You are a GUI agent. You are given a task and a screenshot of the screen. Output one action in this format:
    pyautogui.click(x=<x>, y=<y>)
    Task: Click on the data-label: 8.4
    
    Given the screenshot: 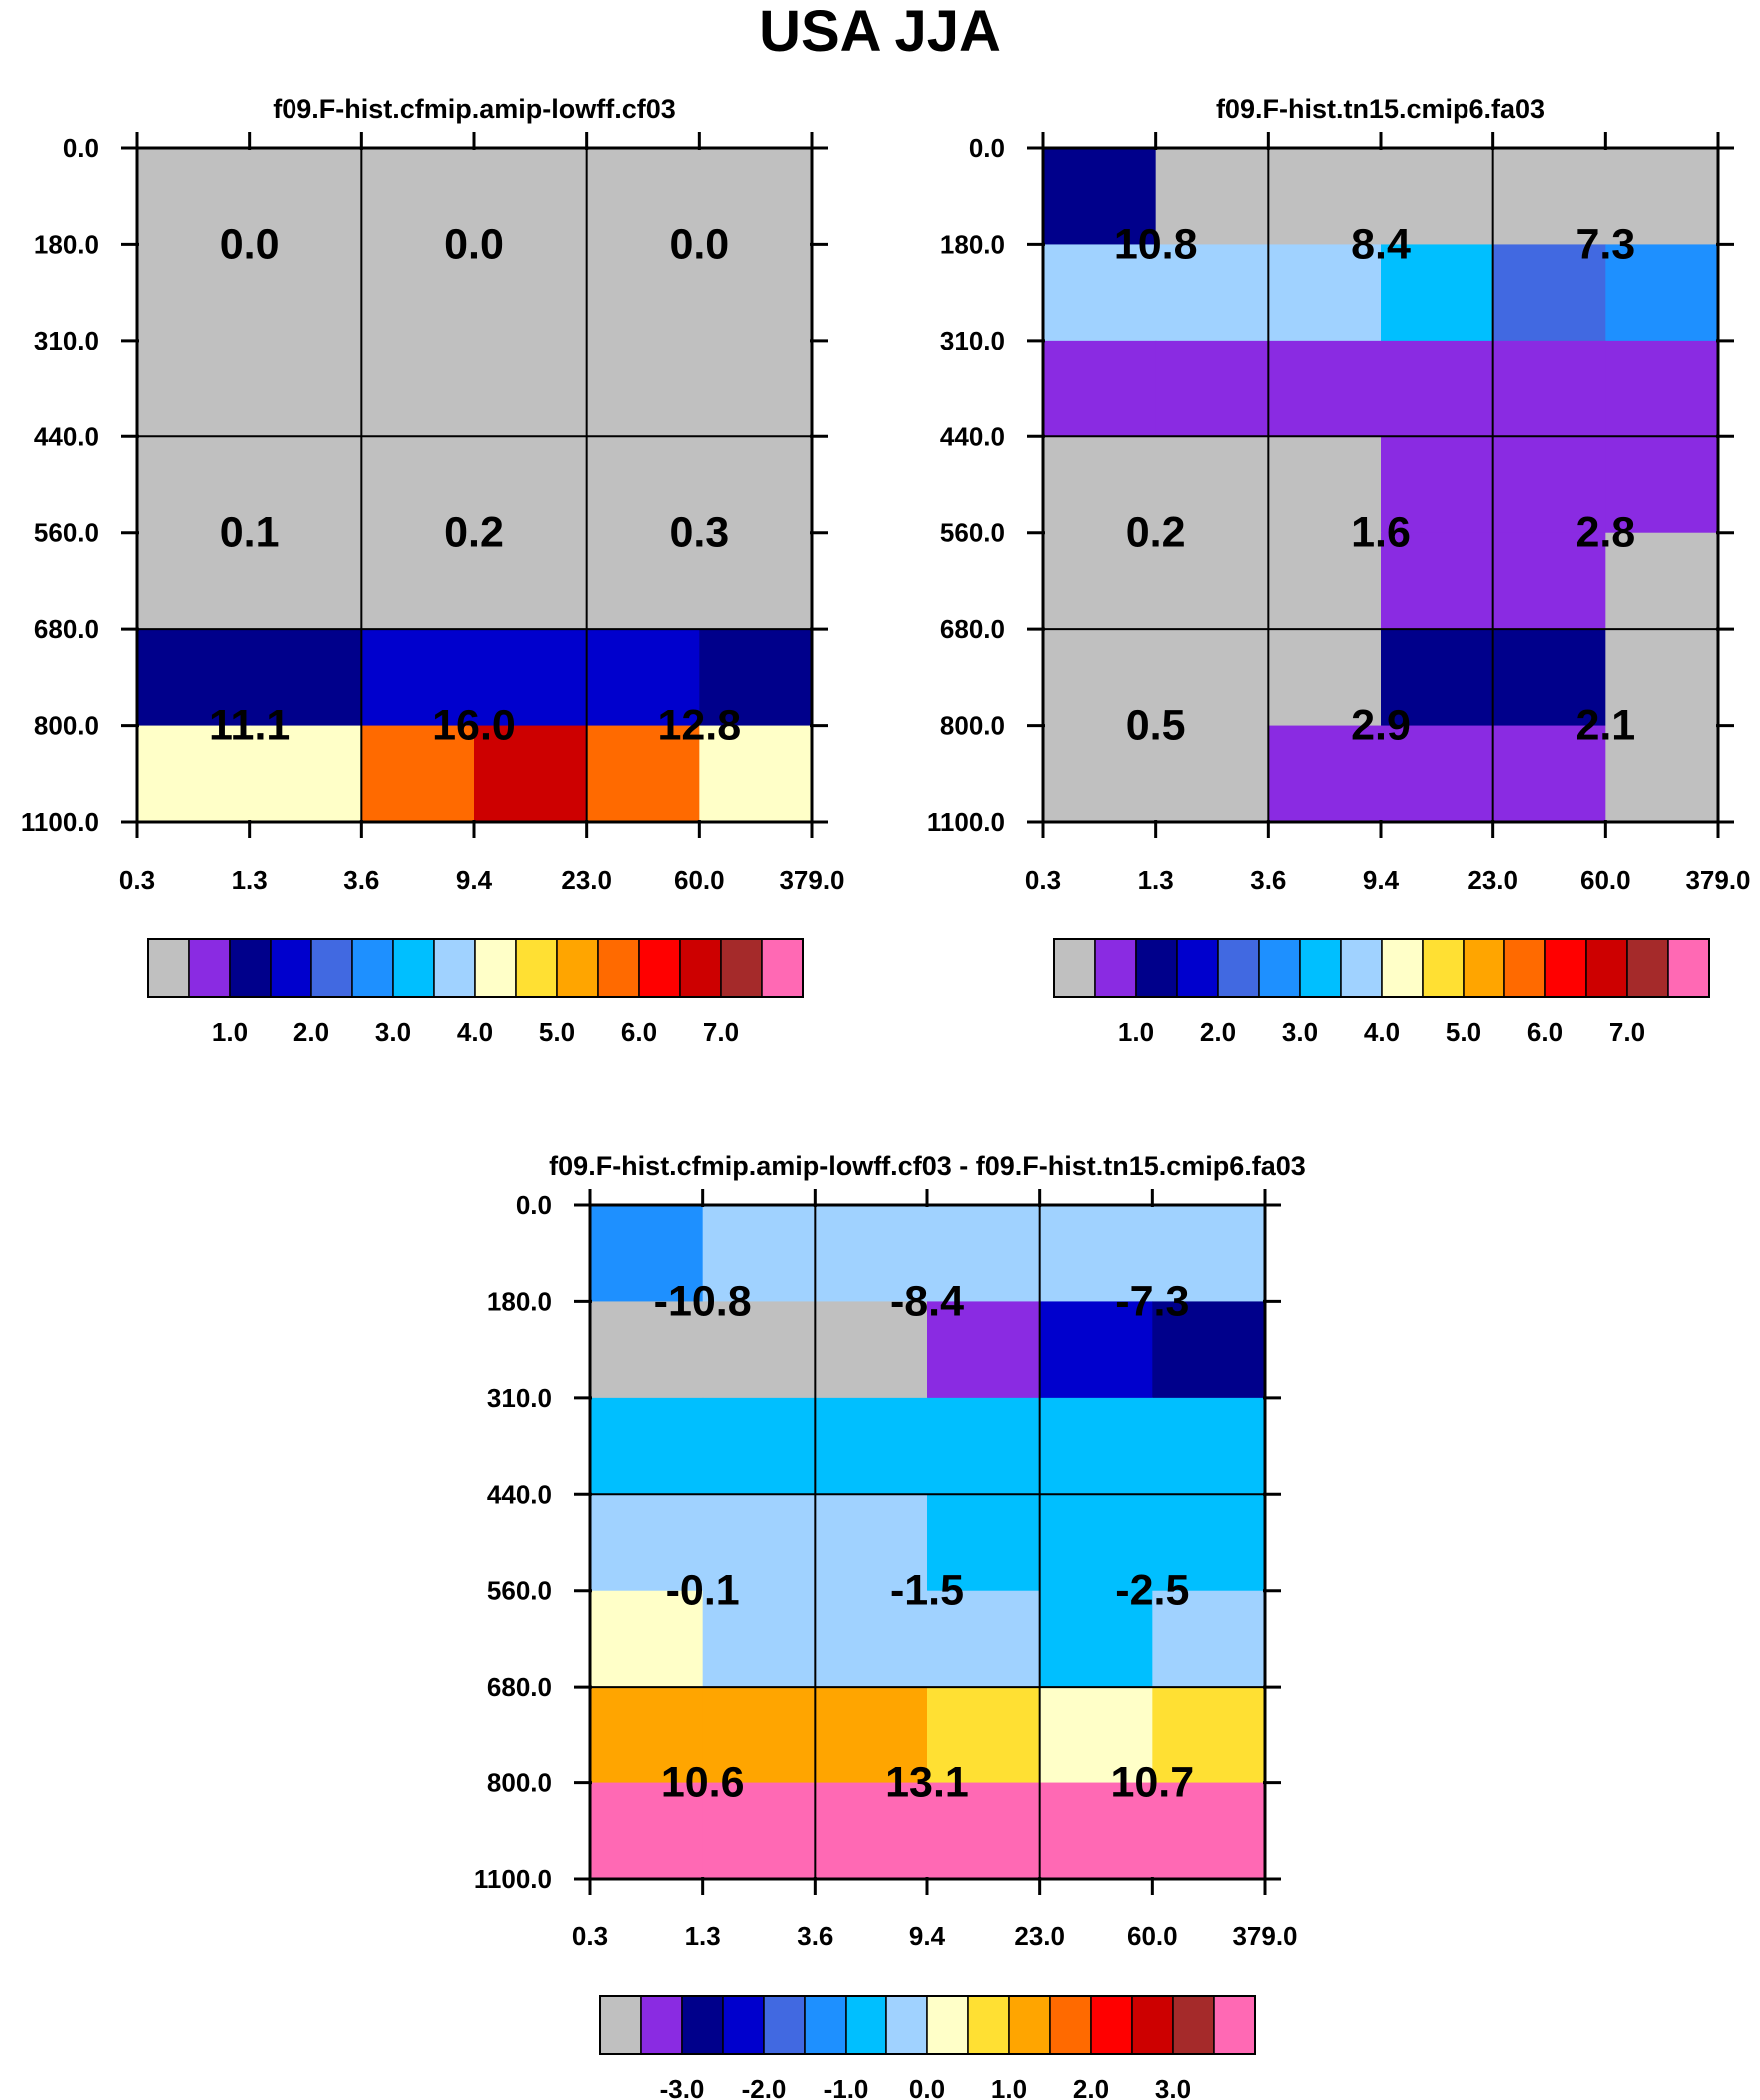 What is the action you would take?
    pyautogui.click(x=1381, y=244)
    